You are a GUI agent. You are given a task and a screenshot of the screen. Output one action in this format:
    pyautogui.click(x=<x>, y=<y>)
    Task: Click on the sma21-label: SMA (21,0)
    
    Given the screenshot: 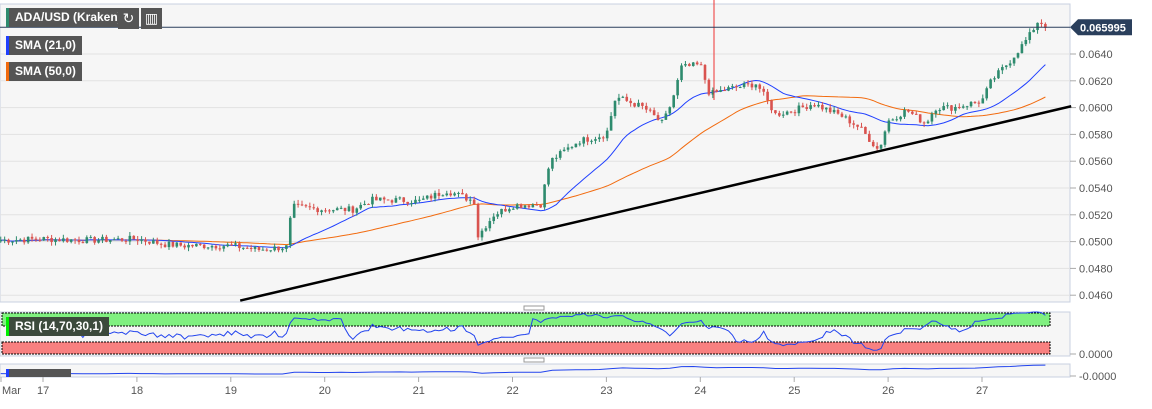 What is the action you would take?
    pyautogui.click(x=44, y=45)
    